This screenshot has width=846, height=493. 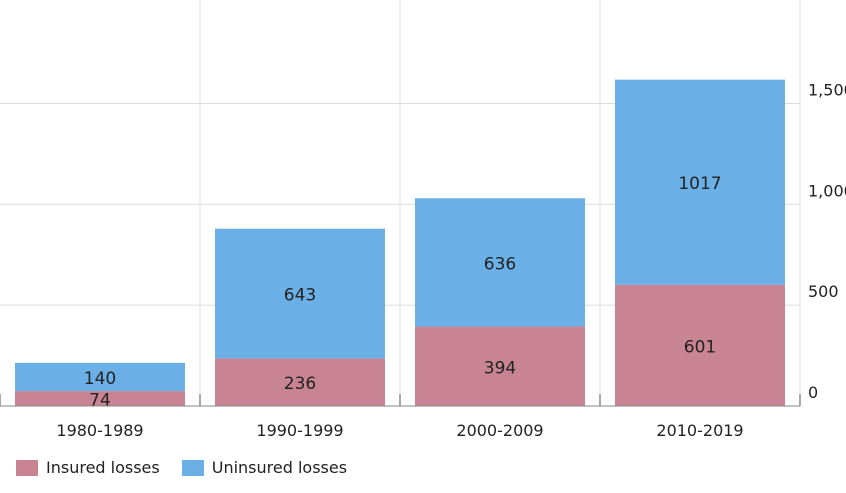 I want to click on legend-label-uninsured: Uninsured losses, so click(x=279, y=467).